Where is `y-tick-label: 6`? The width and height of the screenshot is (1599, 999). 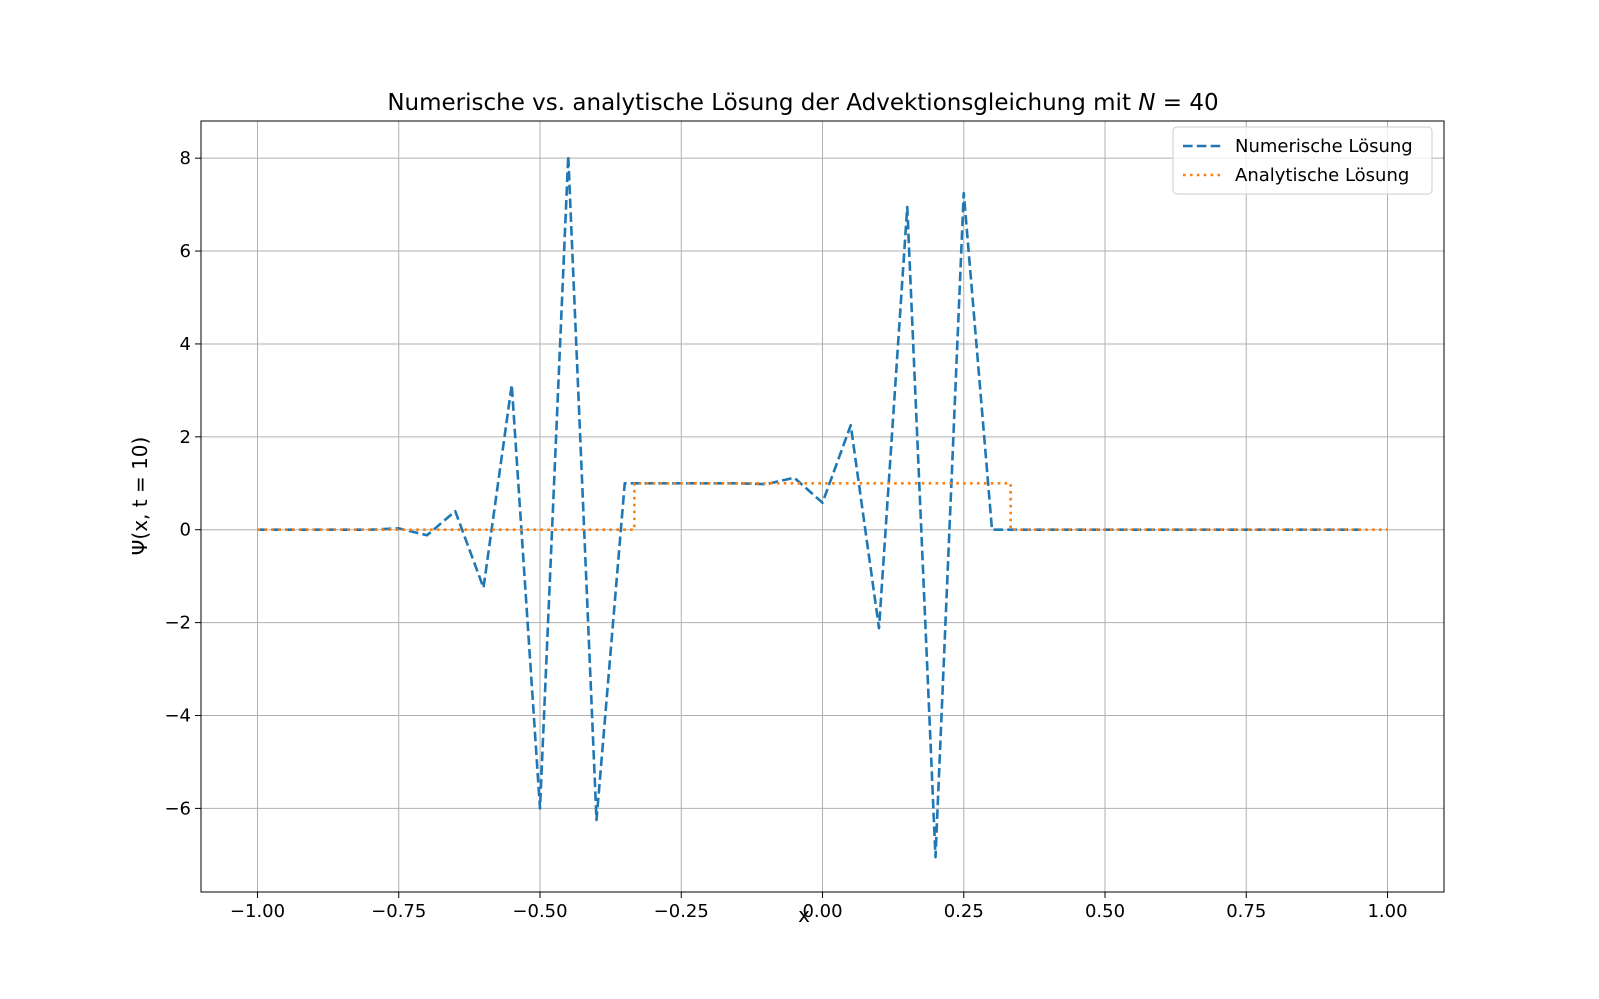
y-tick-label: 6 is located at coordinates (185, 251).